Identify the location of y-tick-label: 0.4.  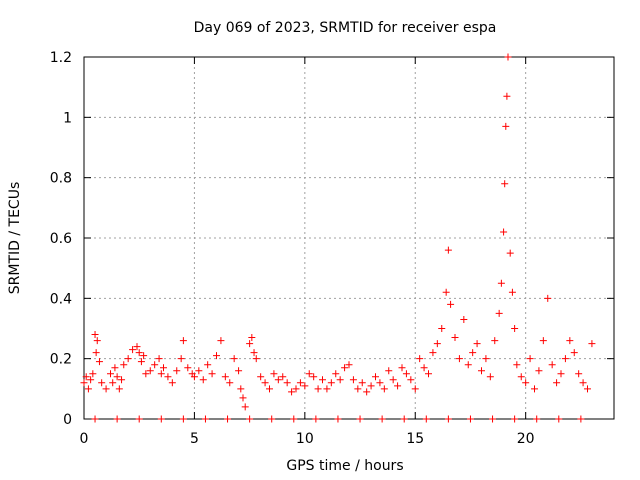
(61, 299).